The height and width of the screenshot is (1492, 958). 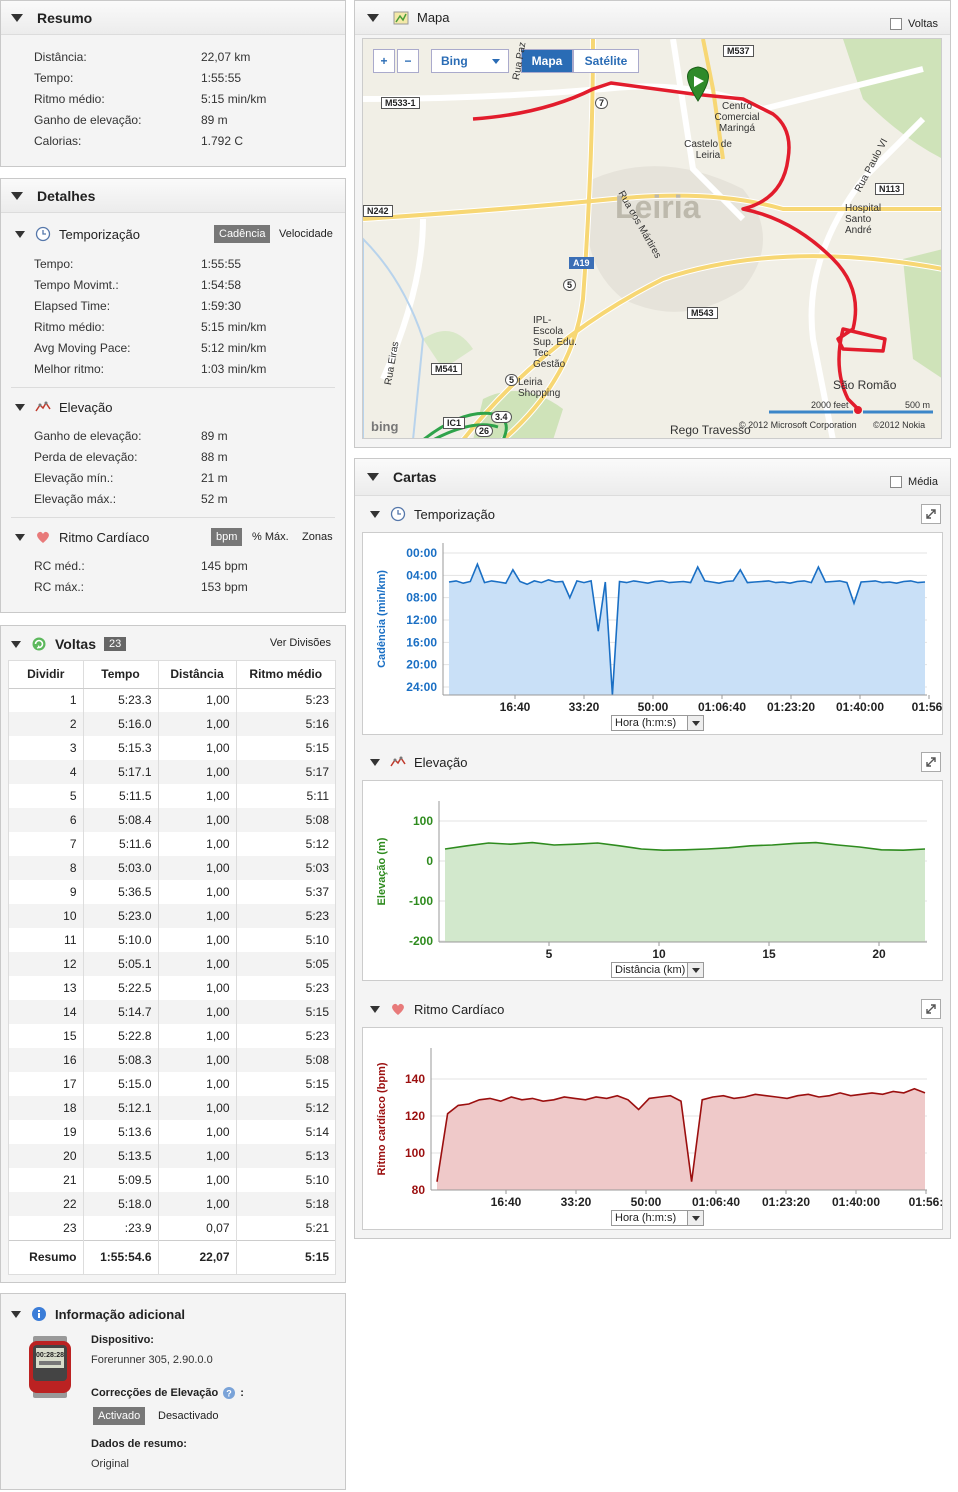 I want to click on table-row: 4 5:17.1 1,00 5:17, so click(x=172, y=772).